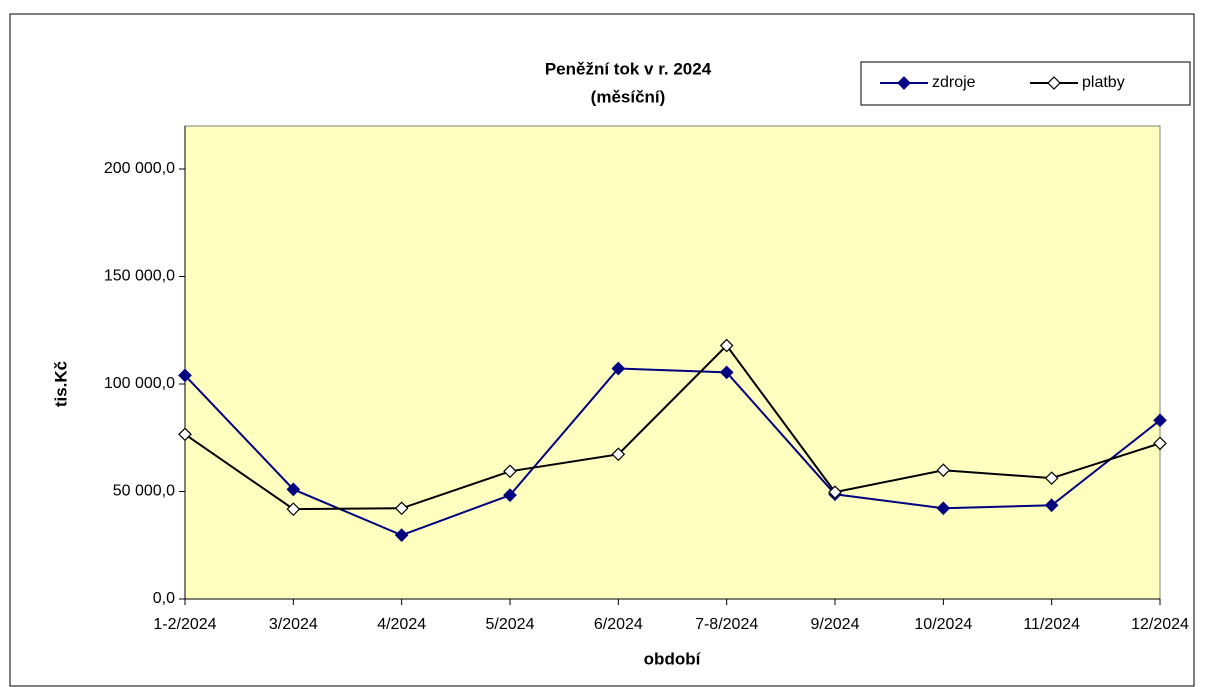 Image resolution: width=1205 pixels, height=687 pixels. Describe the element at coordinates (628, 68) in the screenshot. I see `chart-title: Peněžní tok v r. 2024` at that location.